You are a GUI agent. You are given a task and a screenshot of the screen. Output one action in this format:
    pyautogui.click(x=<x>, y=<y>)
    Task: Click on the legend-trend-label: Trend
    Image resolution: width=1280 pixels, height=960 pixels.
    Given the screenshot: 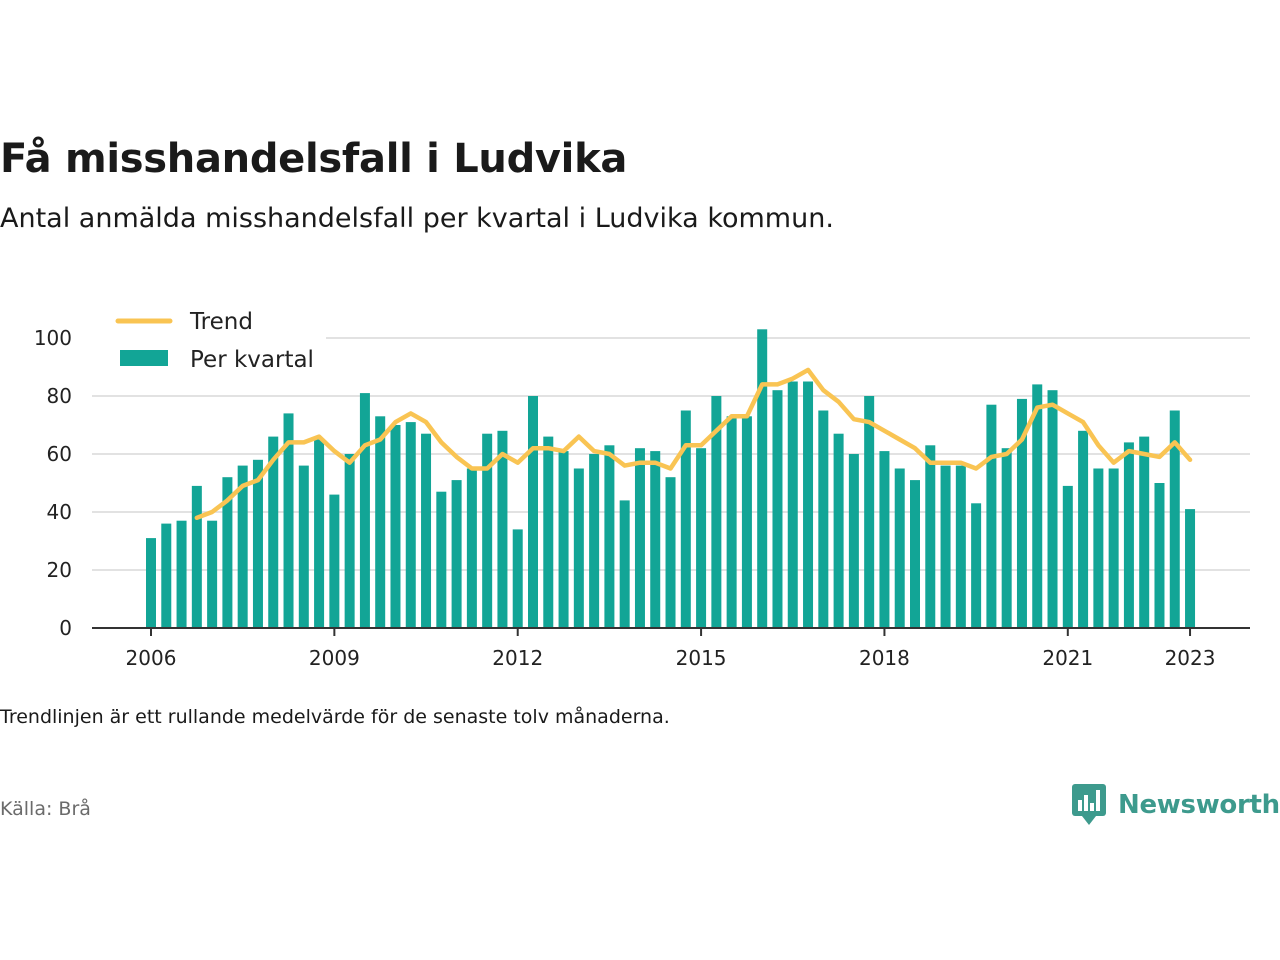 What is the action you would take?
    pyautogui.click(x=221, y=322)
    